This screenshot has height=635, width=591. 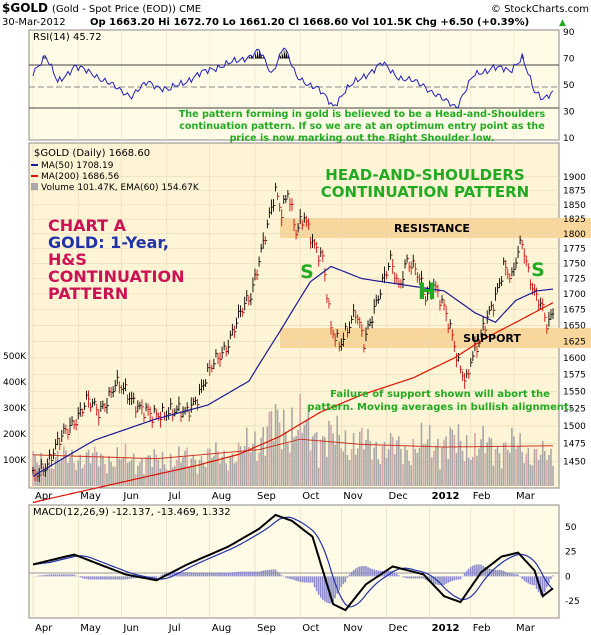 What do you see at coordinates (67, 259) in the screenshot?
I see `chart-a-title-line-3: H&S` at bounding box center [67, 259].